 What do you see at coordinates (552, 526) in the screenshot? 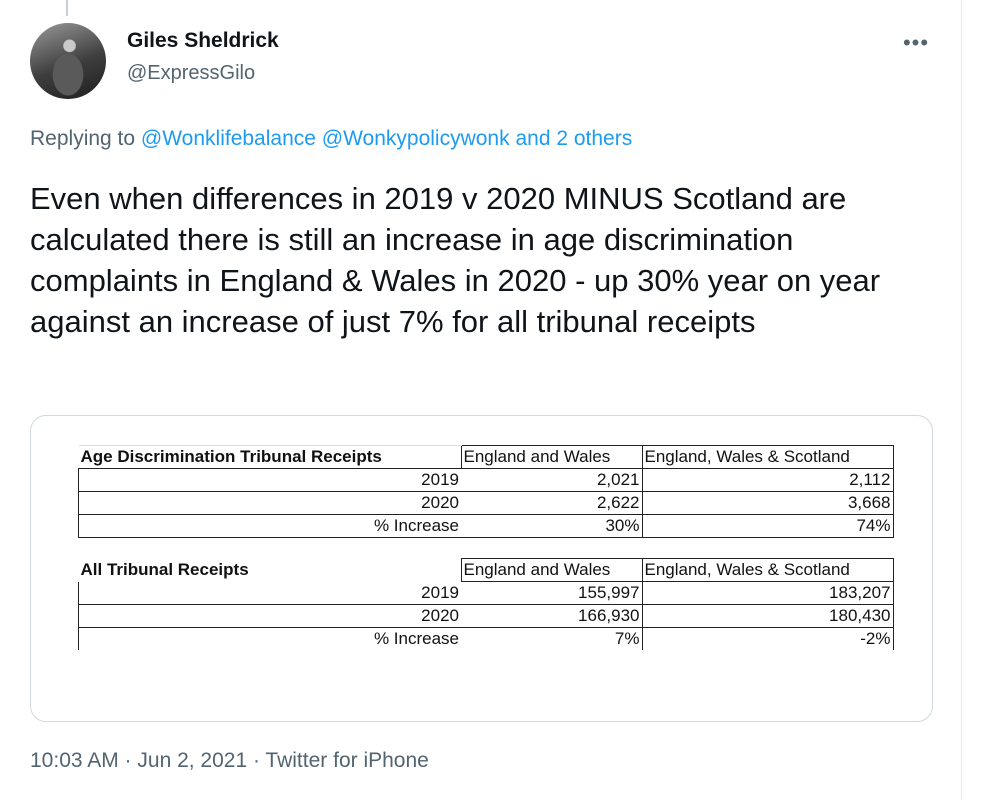
I see `cell-value: 30%` at bounding box center [552, 526].